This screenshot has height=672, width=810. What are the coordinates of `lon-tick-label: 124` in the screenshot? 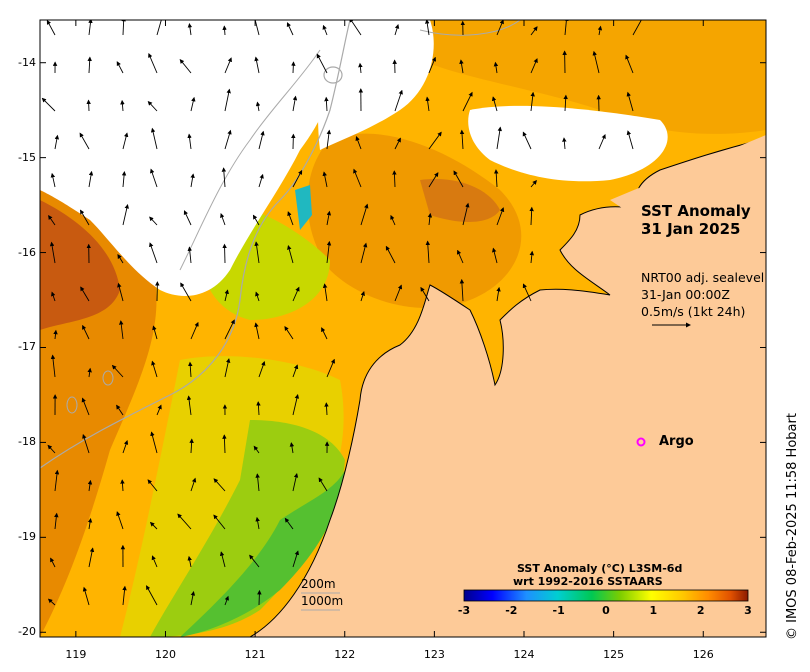 It's located at (524, 654).